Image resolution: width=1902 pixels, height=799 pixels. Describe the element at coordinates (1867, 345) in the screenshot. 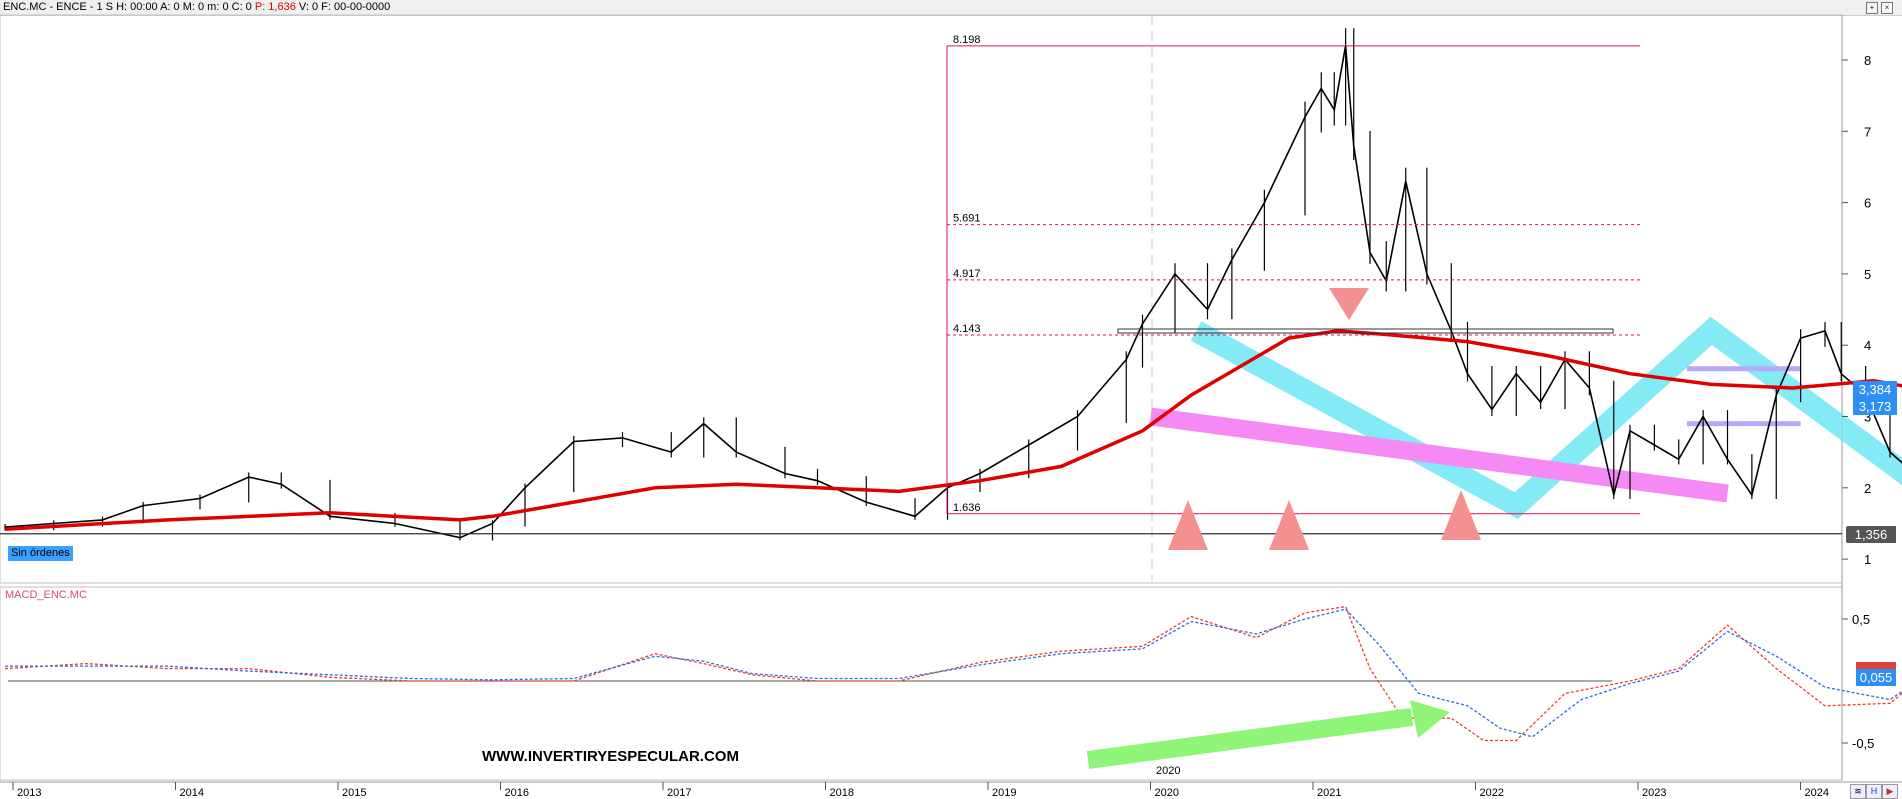

I see `y-tick-label: 4` at that location.